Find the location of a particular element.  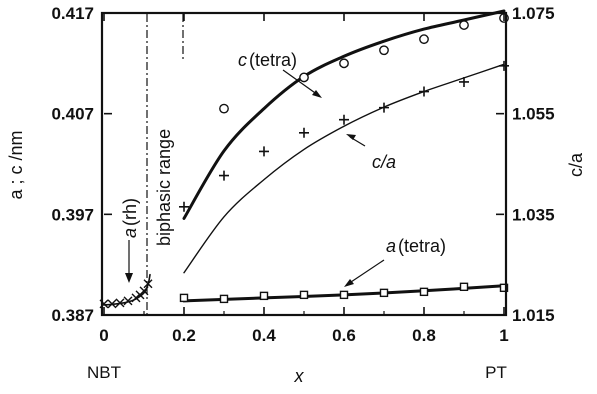

arrow-head-c-over-a is located at coordinates (351, 137).